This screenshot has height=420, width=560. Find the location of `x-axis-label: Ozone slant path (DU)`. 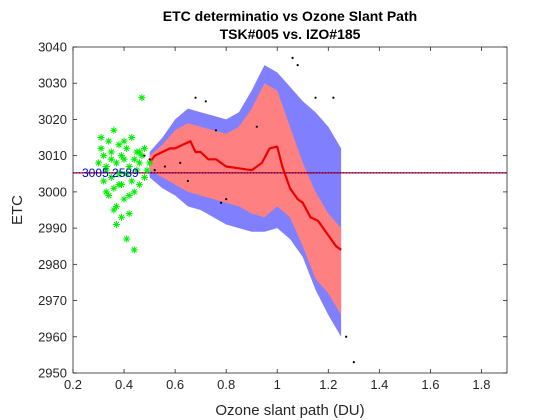

x-axis-label: Ozone slant path (DU) is located at coordinates (289, 410).